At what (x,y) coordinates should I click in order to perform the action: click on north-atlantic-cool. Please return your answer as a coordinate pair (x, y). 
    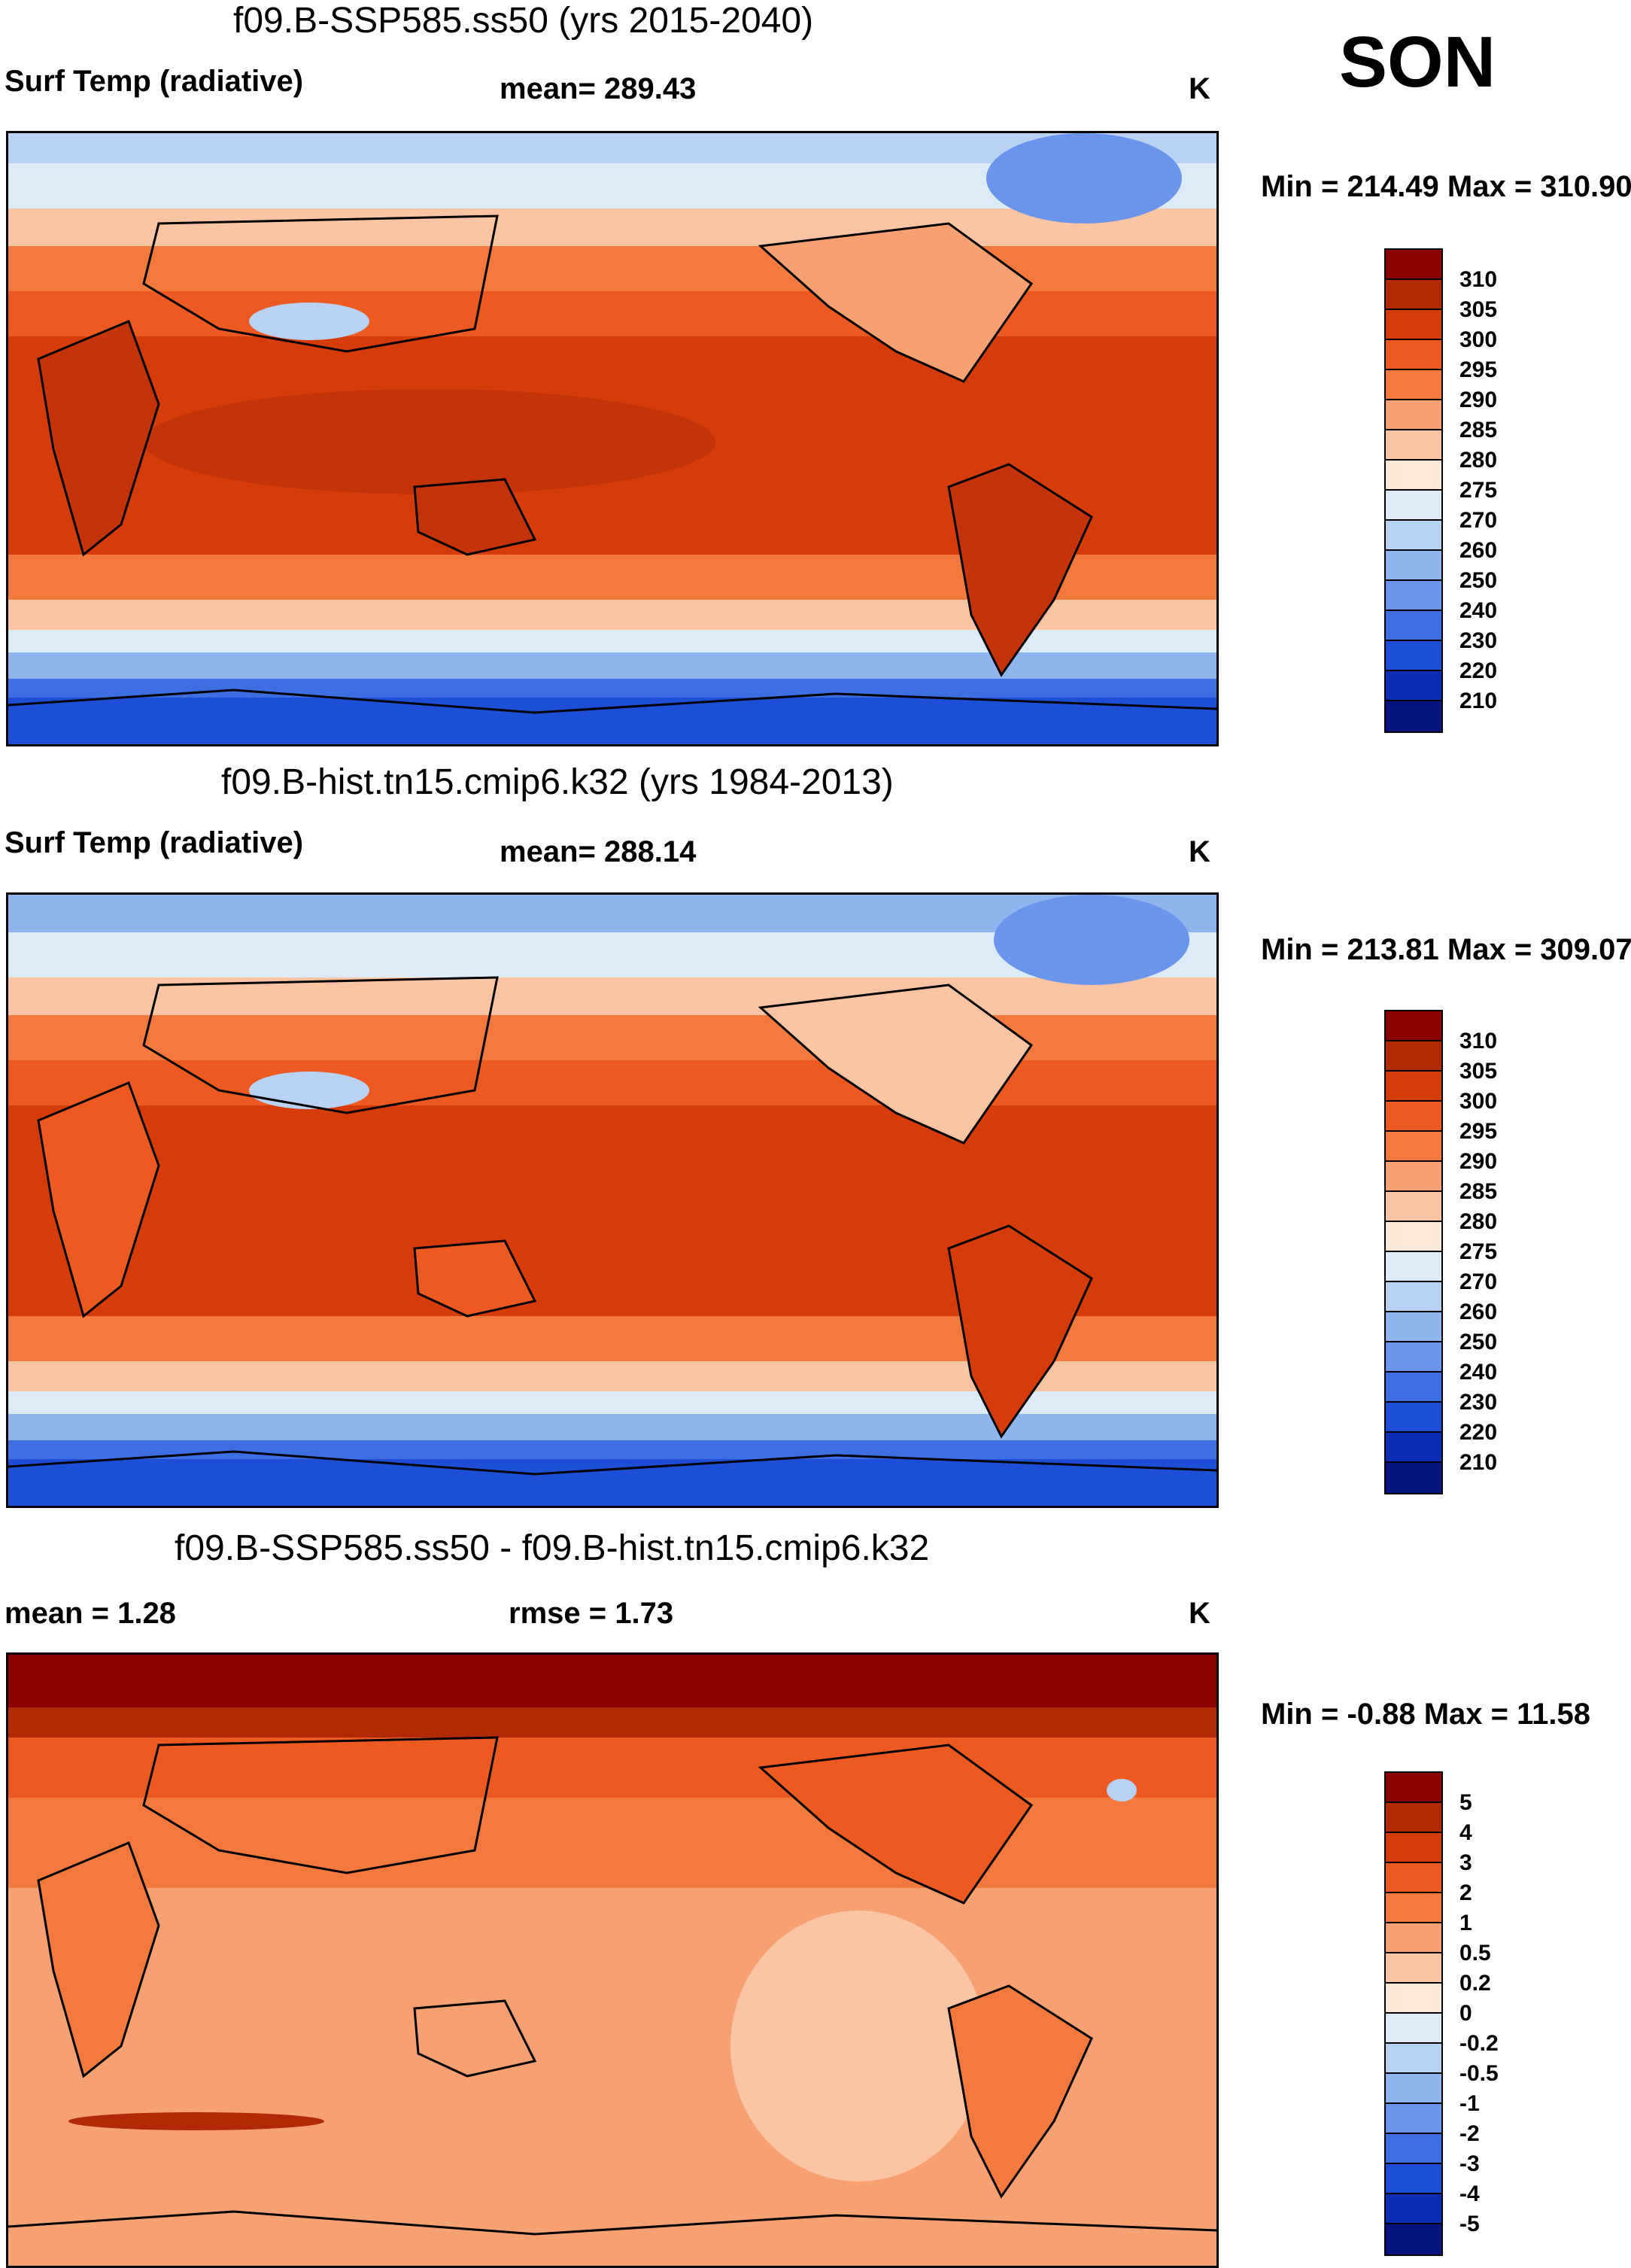
    Looking at the image, I should click on (1122, 1790).